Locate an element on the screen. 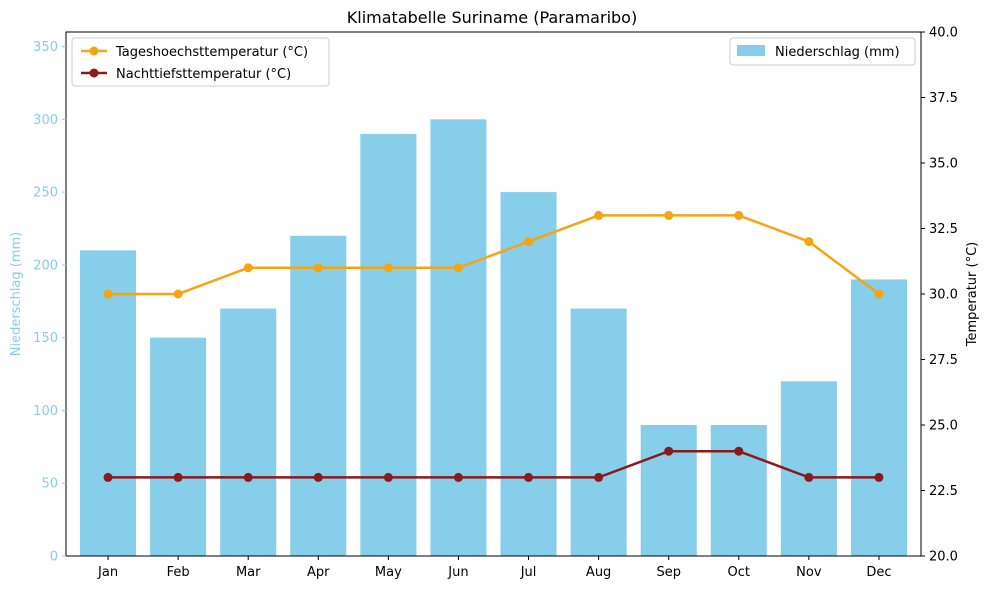 Image resolution: width=989 pixels, height=590 pixels. y-left-tick-label: 50 is located at coordinates (49, 484).